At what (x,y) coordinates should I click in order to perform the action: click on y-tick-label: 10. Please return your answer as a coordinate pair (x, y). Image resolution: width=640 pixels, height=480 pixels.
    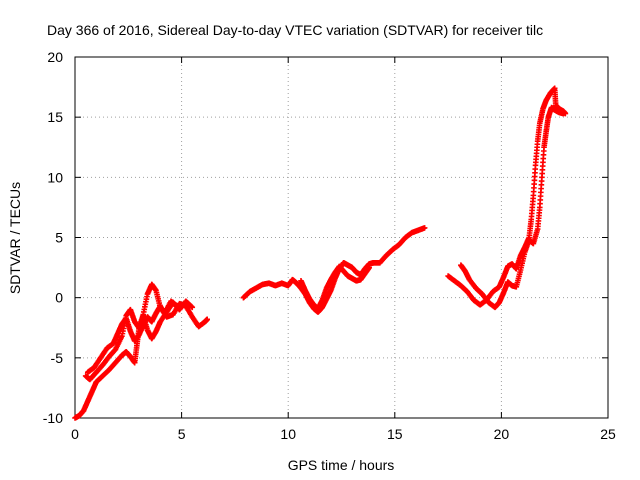
    Looking at the image, I should click on (55, 177).